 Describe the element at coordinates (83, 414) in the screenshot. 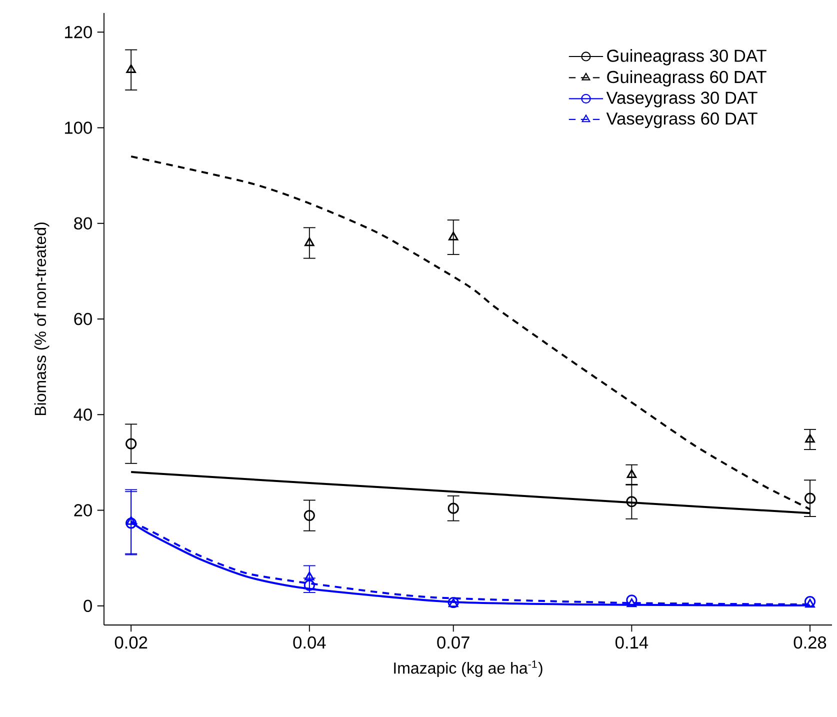

I see `y-tick-label: 40` at that location.